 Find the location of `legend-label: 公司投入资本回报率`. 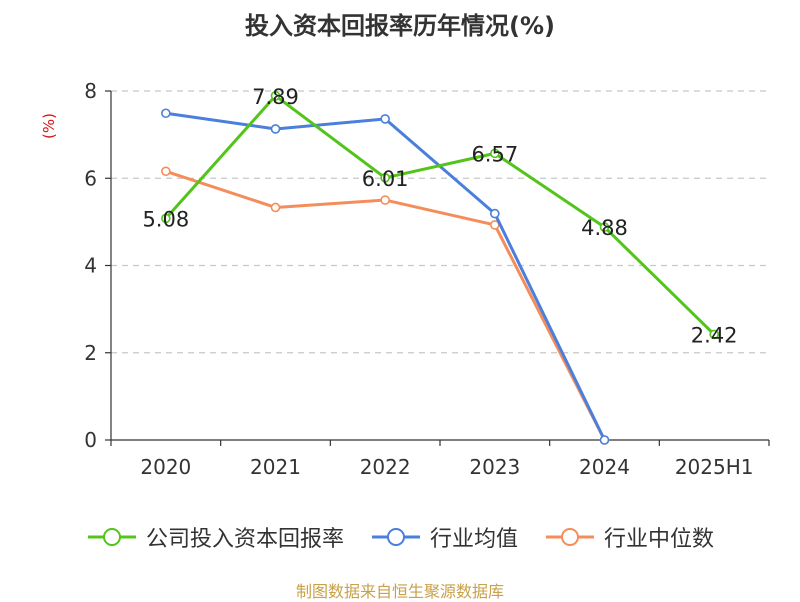

legend-label: 公司投入资本回报率 is located at coordinates (244, 539).